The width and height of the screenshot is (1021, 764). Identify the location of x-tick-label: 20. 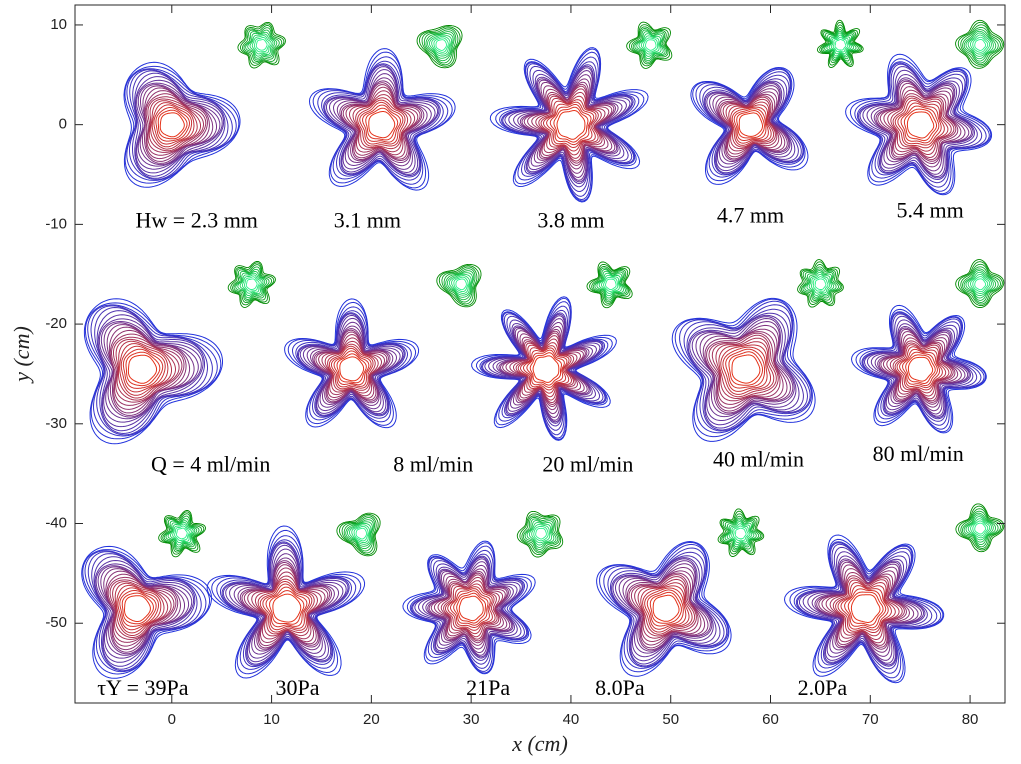
(371, 719).